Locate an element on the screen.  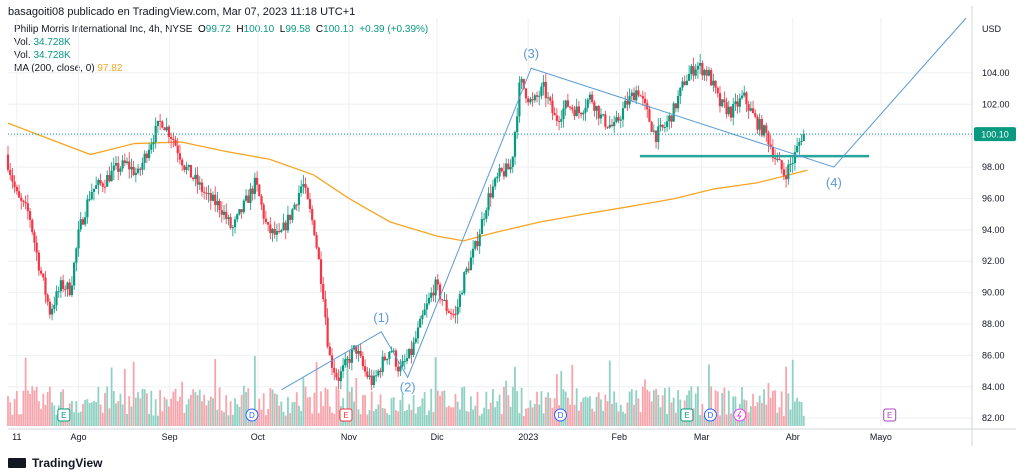
tradingview-logo: TradingView is located at coordinates (55, 463).